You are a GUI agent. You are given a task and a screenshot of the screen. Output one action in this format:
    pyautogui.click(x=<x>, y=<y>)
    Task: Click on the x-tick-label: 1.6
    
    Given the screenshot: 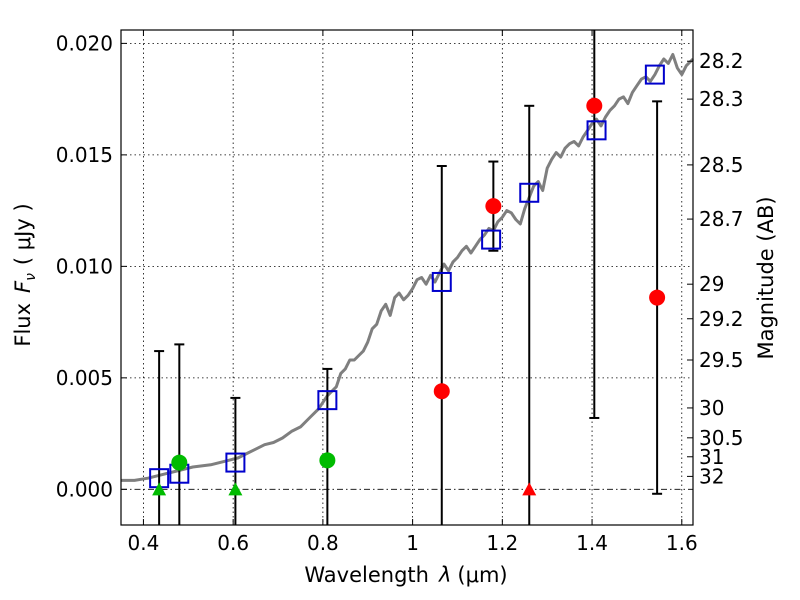 What is the action you would take?
    pyautogui.click(x=682, y=543)
    